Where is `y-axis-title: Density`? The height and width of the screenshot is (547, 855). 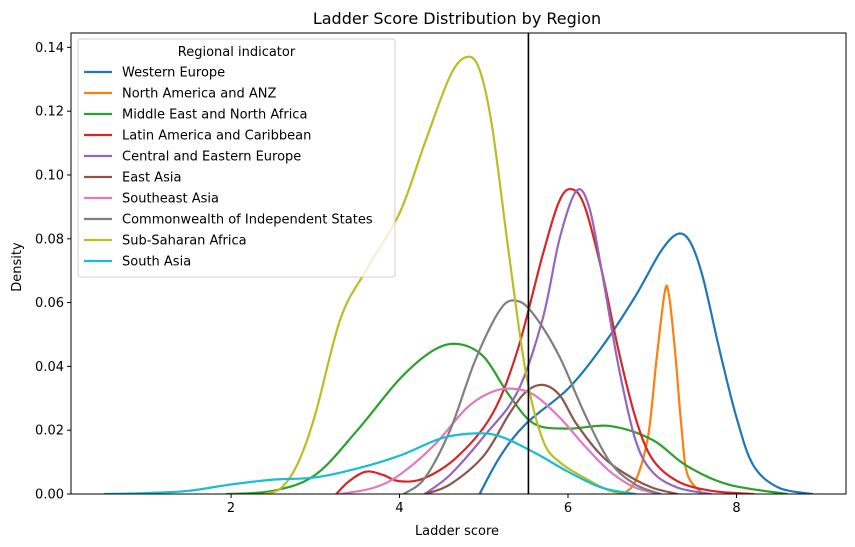 y-axis-title: Density is located at coordinates (17, 267).